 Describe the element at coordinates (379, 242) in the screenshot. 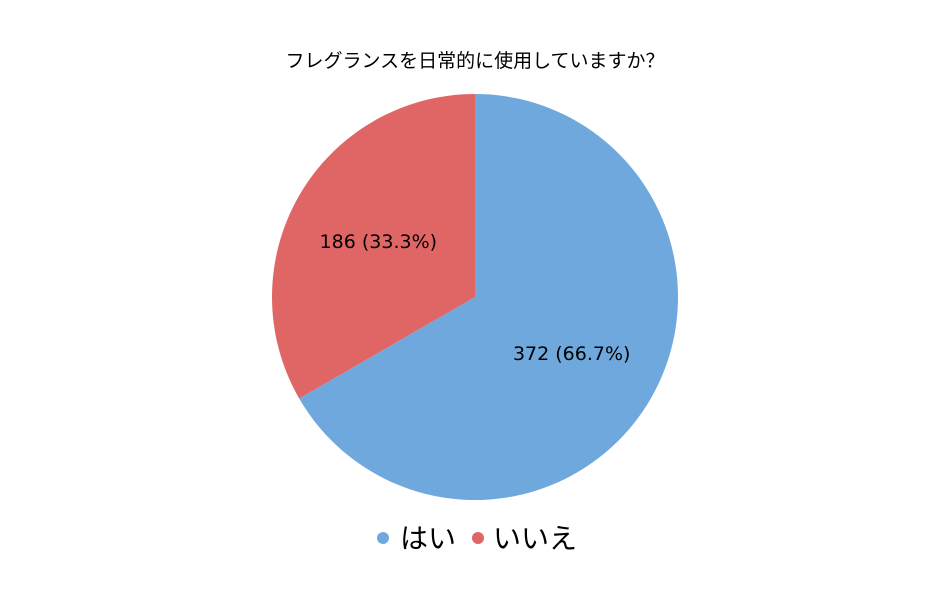

I see `slice-data-label-1: 186 (33.3%)` at that location.